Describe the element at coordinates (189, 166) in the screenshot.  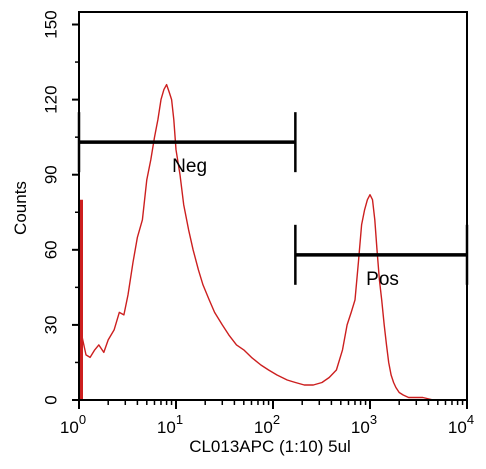
I see `gate-label-neg: Neg` at that location.